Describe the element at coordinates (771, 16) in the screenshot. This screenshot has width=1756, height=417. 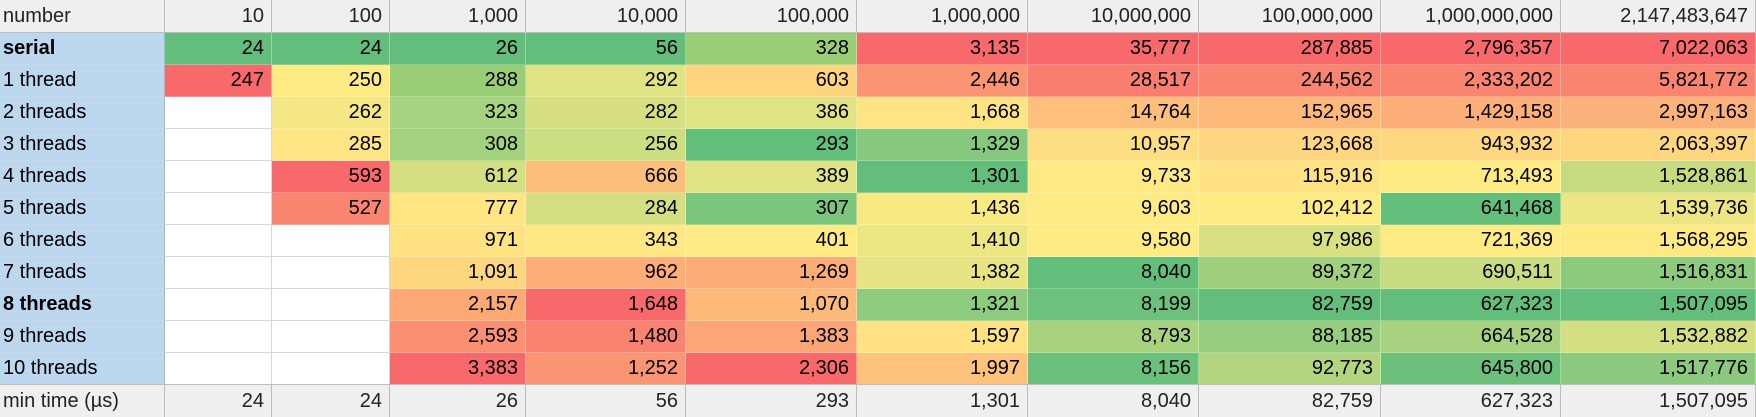
I see `column-header-cell: 100,000` at that location.